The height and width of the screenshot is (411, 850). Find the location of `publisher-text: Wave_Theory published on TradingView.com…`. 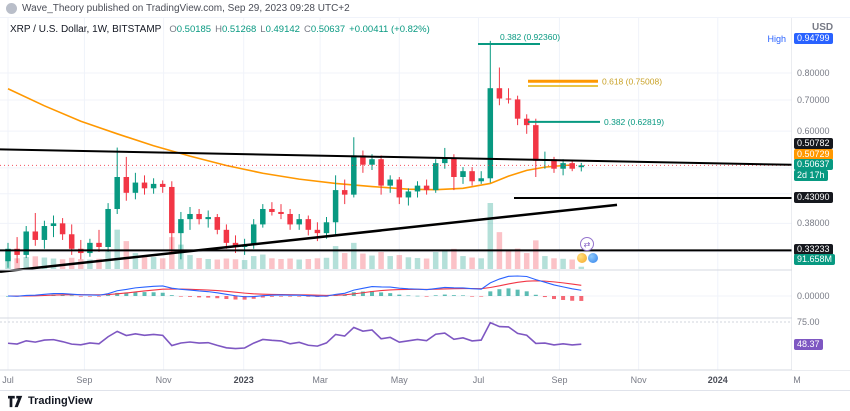

publisher-text: Wave_Theory published on TradingView.com… is located at coordinates (186, 8).